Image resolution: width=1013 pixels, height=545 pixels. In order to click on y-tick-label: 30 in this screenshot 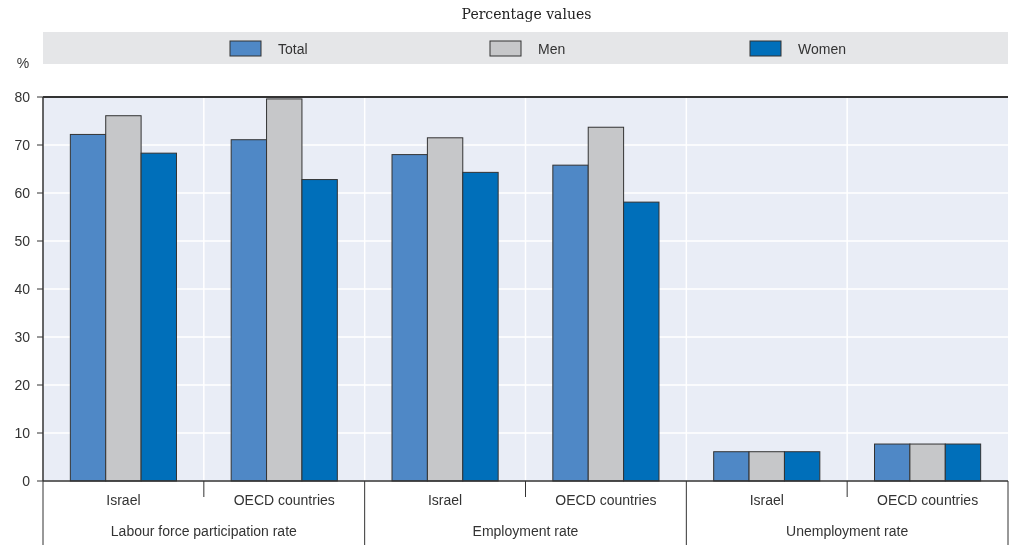, I will do `click(22, 336)`.